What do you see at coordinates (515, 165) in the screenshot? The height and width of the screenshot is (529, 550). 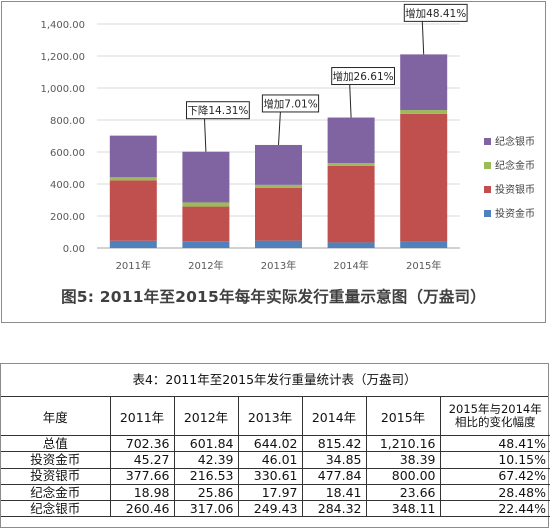 I see `legend-label: 纪念金币` at bounding box center [515, 165].